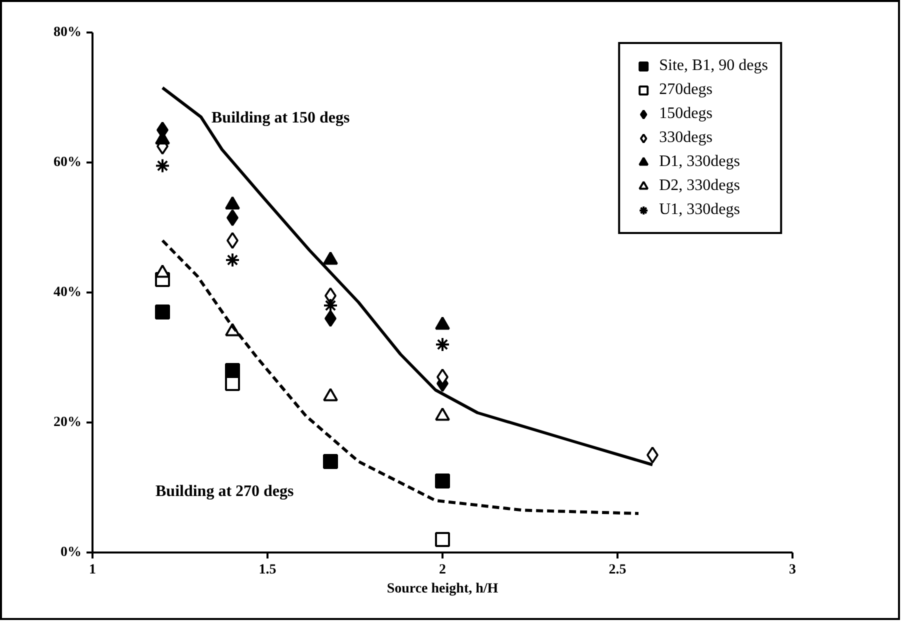  I want to click on legend-label: D2, 330degs, so click(699, 186).